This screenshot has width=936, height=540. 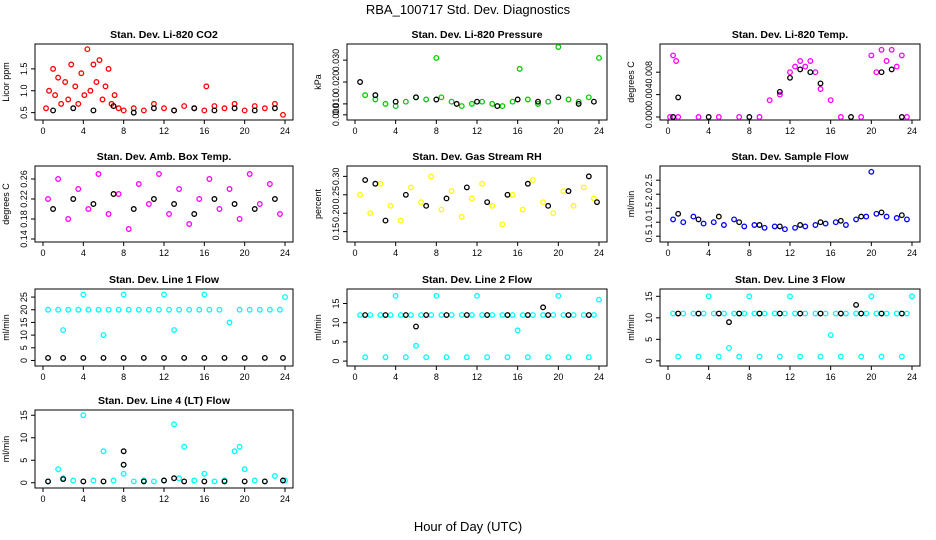 I want to click on series-colored, so click(x=164, y=82).